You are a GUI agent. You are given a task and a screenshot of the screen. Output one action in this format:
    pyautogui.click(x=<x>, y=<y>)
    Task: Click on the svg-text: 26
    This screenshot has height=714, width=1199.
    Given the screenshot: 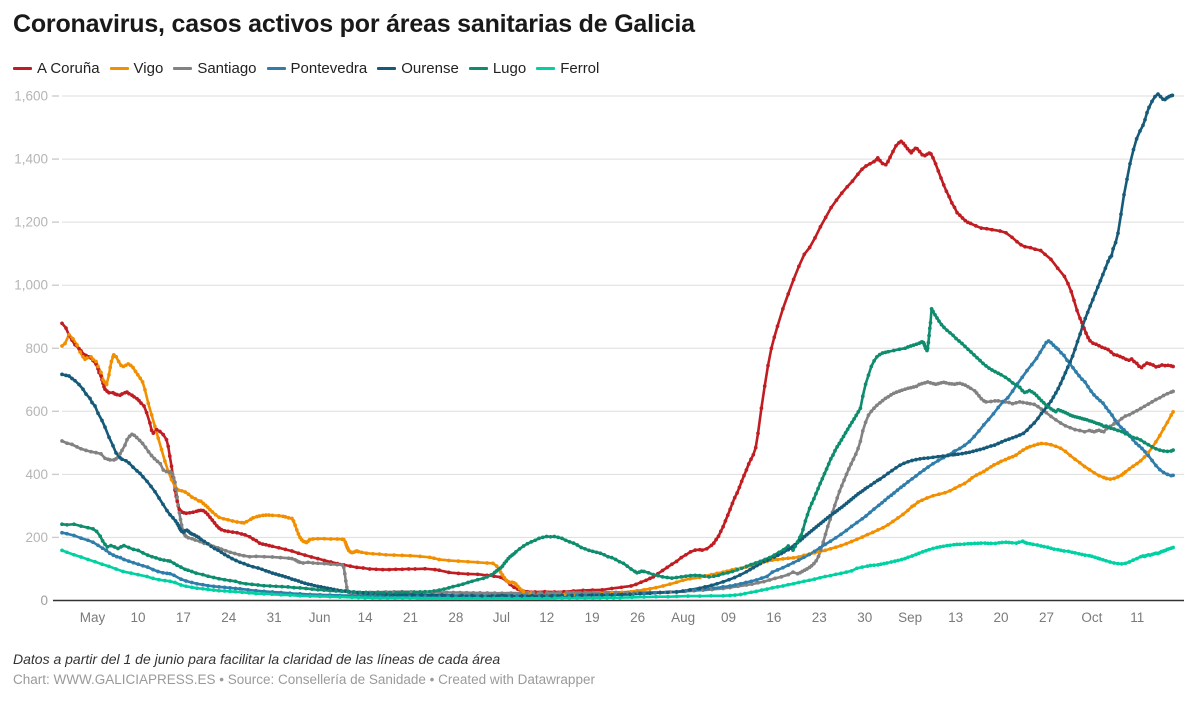 What is the action you would take?
    pyautogui.click(x=637, y=617)
    